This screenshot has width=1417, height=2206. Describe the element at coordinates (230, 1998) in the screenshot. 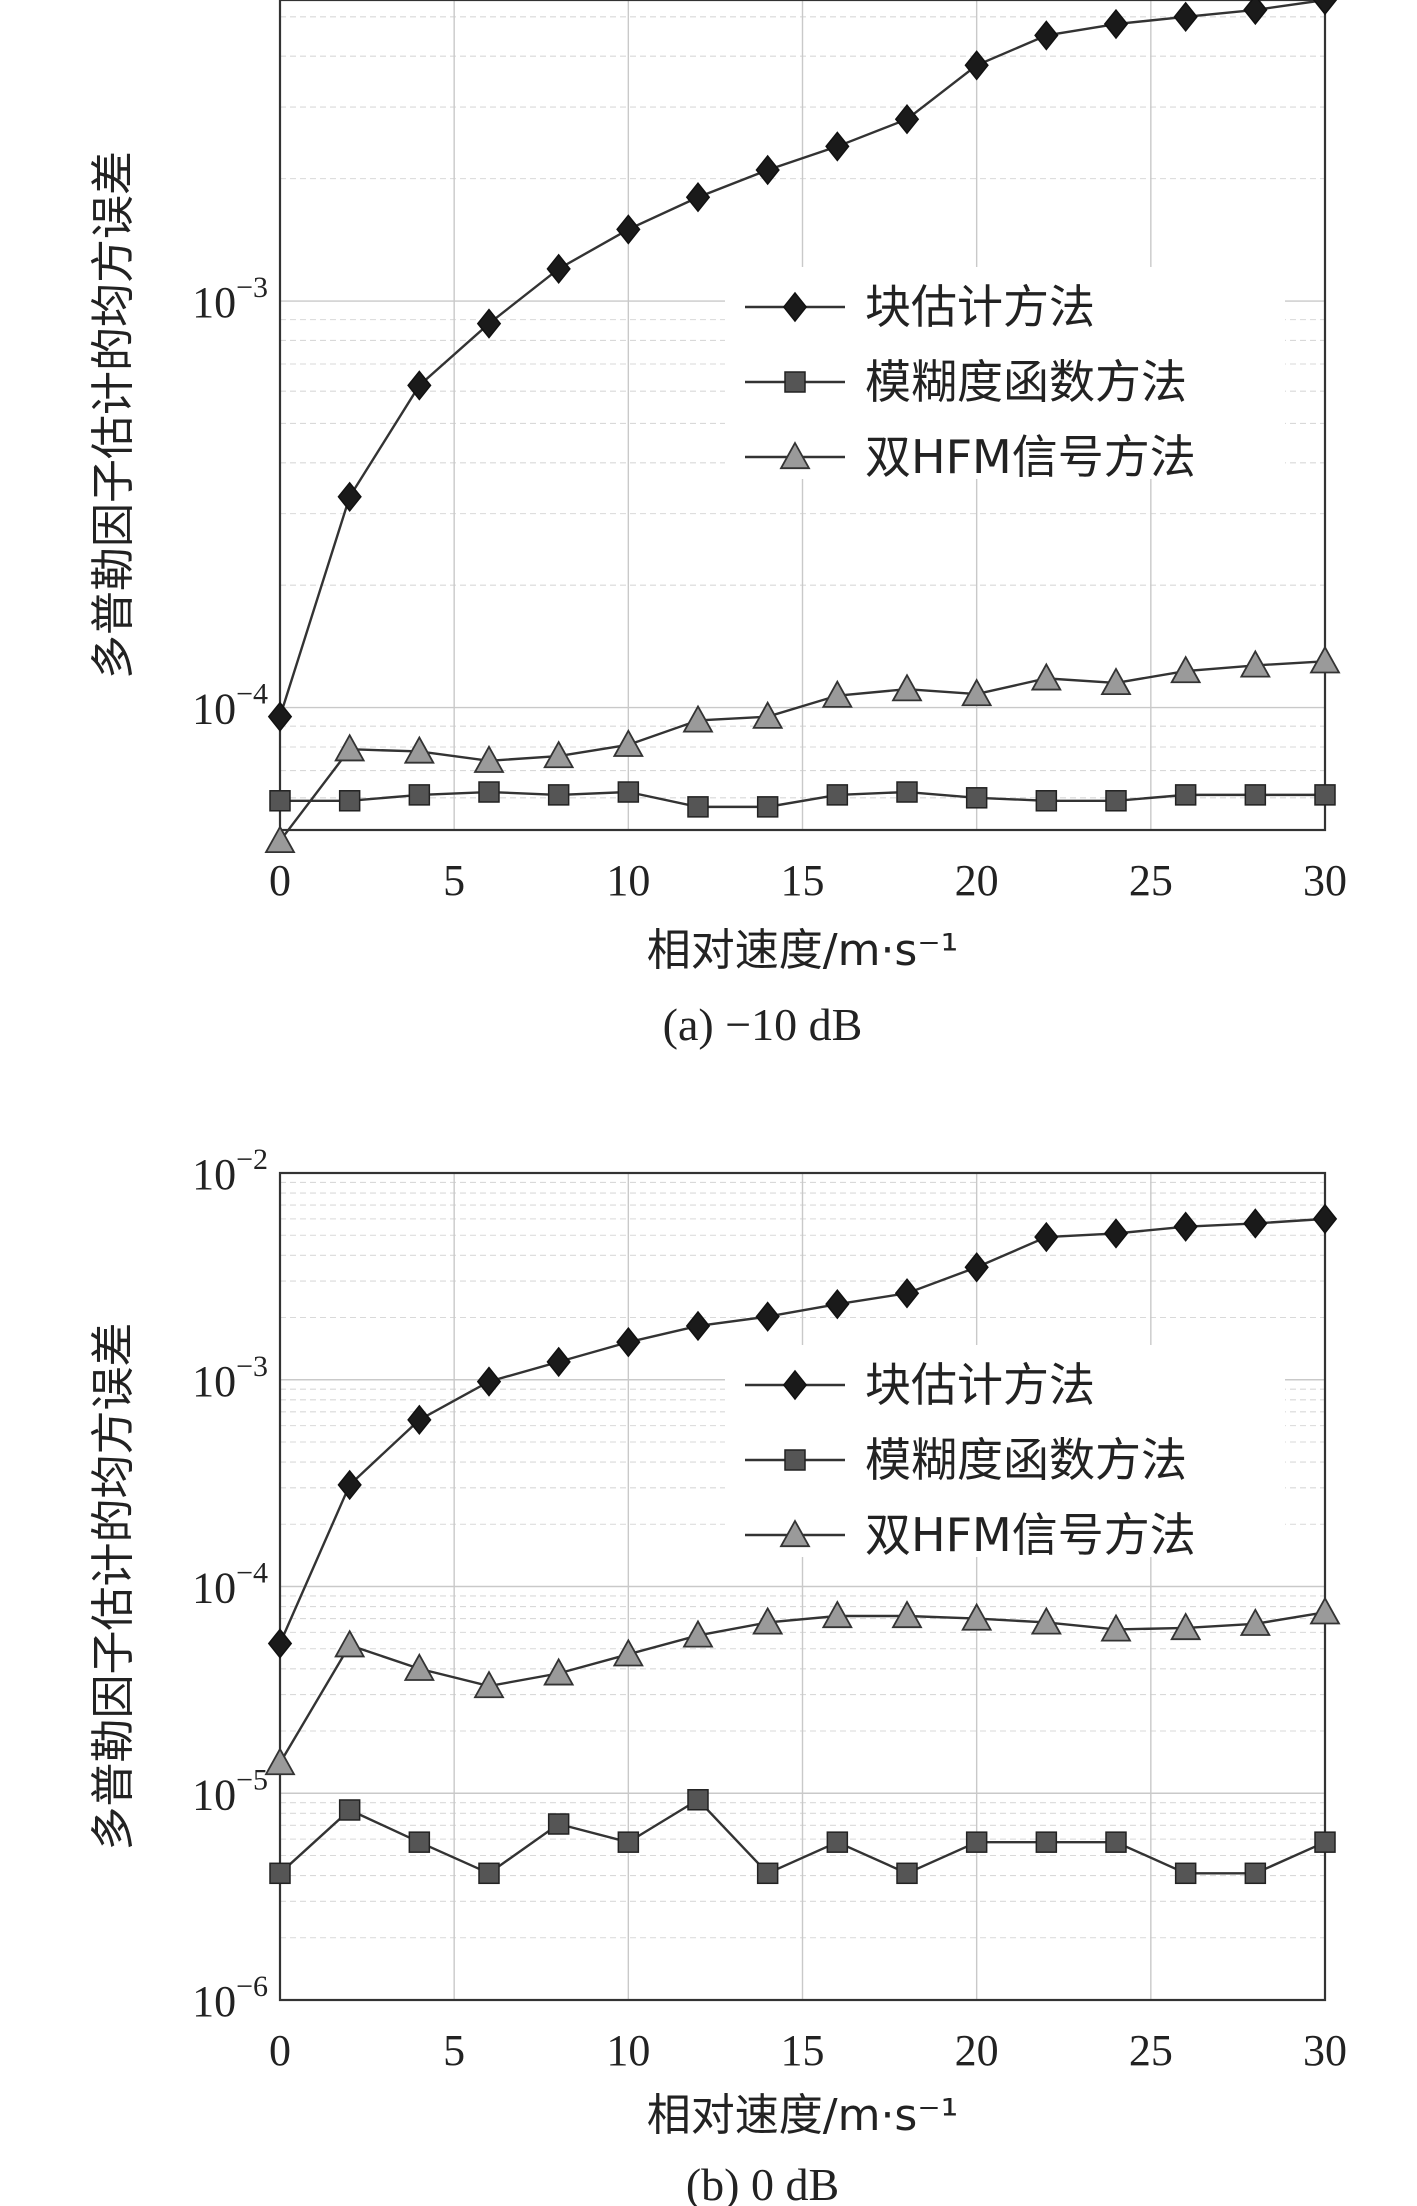

I see `y-tick-label: 10⁻⁶` at that location.